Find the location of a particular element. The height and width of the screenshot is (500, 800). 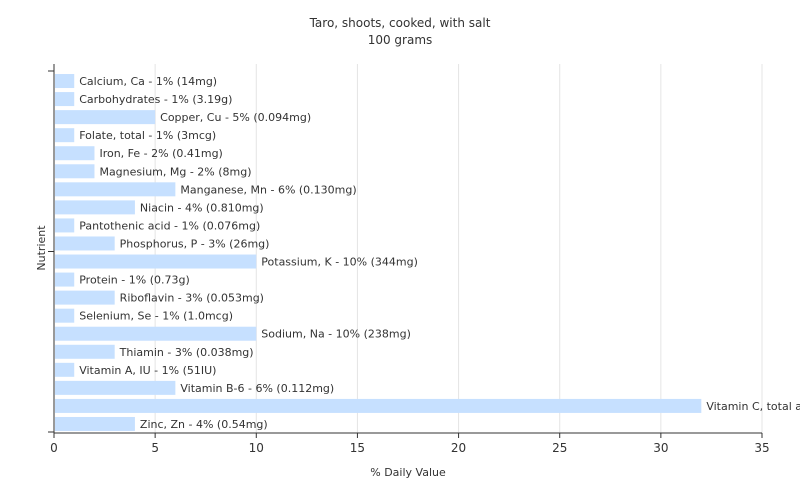

bar-label: Manganese, Mn - 6% (0.130mg) is located at coordinates (268, 189).